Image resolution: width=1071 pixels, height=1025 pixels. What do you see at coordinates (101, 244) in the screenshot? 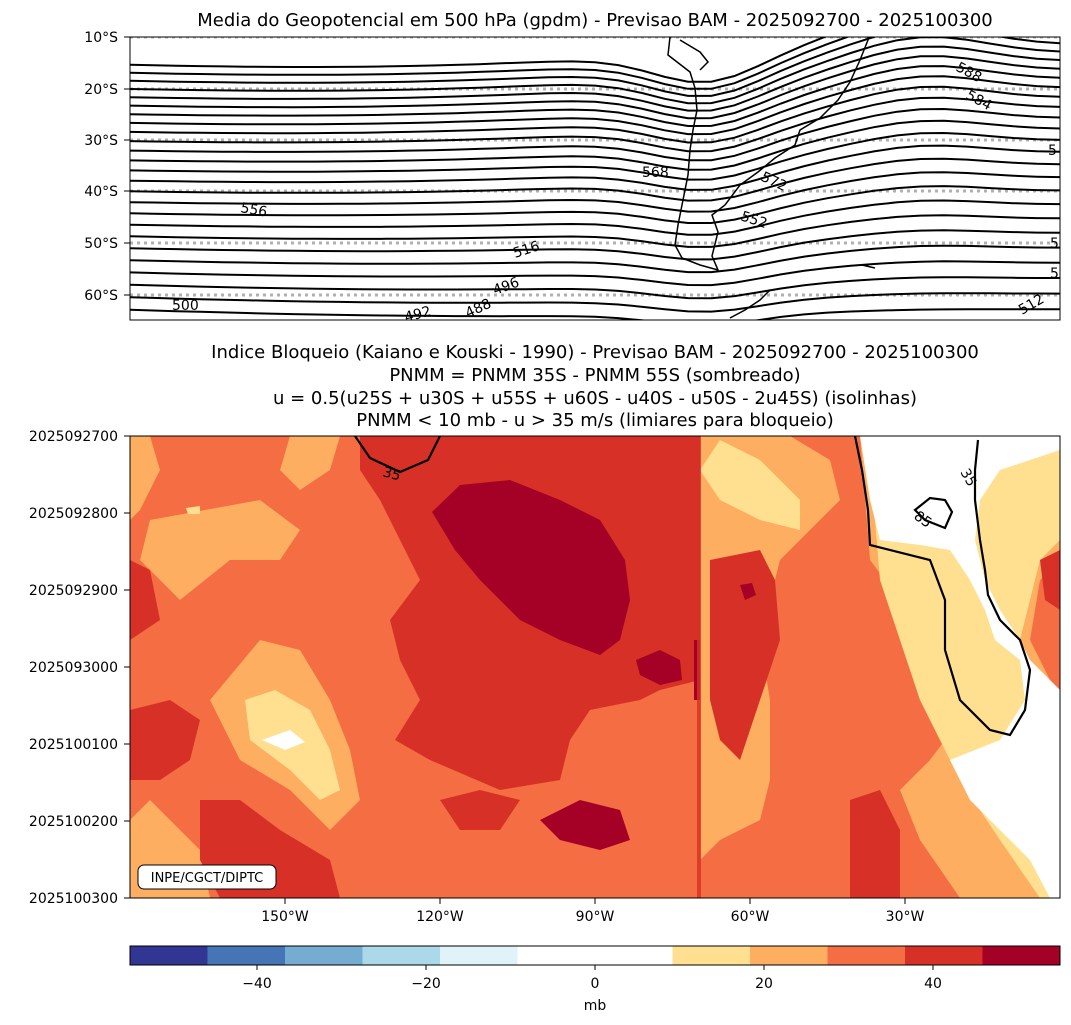
I see `y-tick-label: 50°S` at bounding box center [101, 244].